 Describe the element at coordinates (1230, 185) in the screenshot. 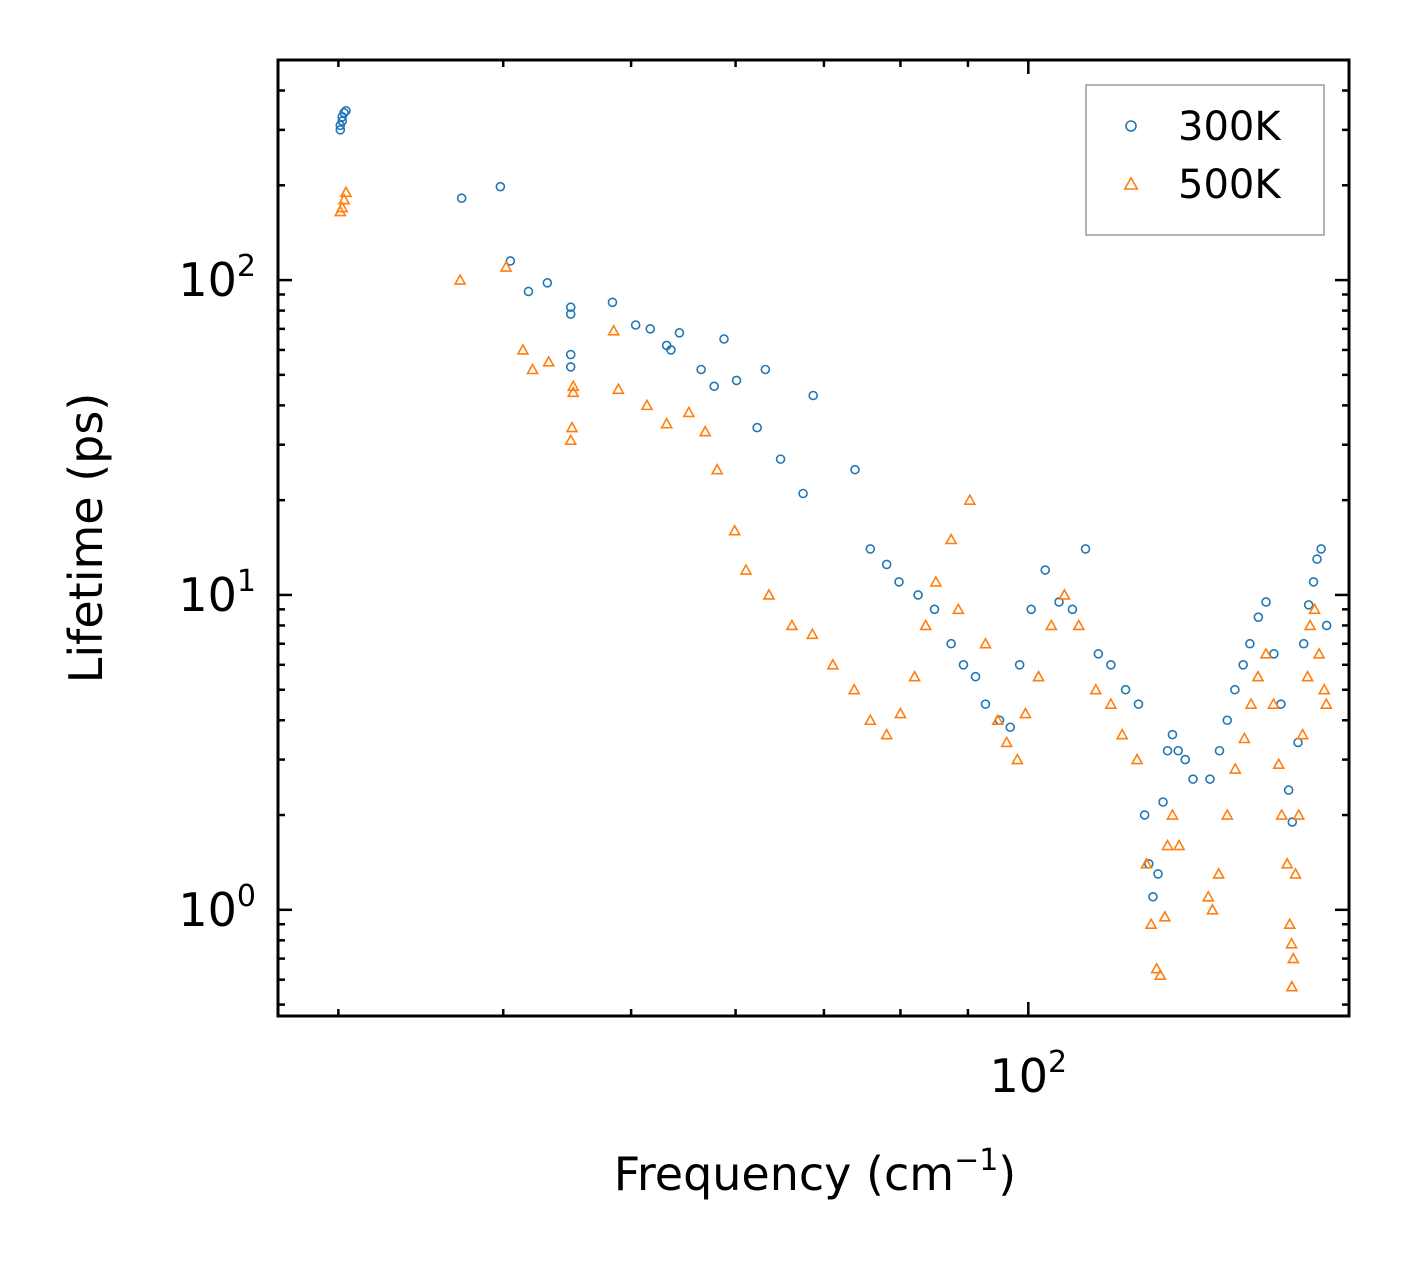

I see `legend-label-500K: 500K` at that location.